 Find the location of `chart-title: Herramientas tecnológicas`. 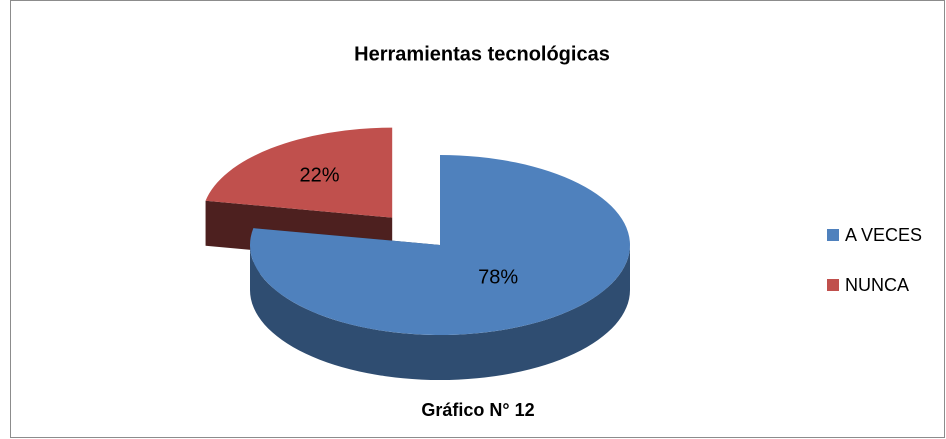

chart-title: Herramientas tecnológicas is located at coordinates (482, 54).